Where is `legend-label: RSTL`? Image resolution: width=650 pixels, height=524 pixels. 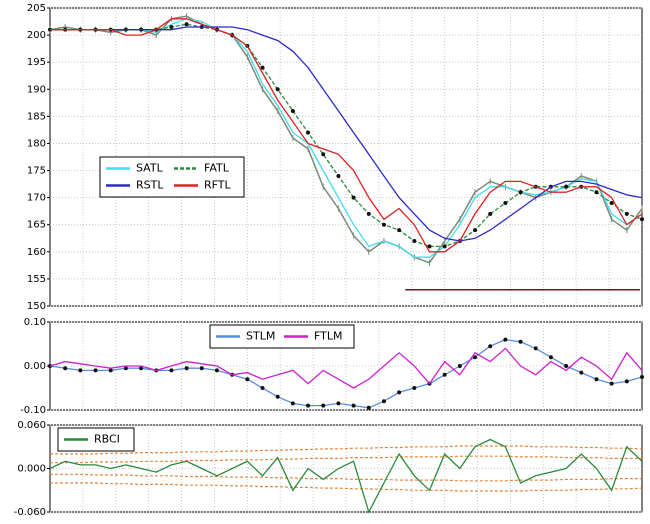
legend-label: RSTL is located at coordinates (150, 185).